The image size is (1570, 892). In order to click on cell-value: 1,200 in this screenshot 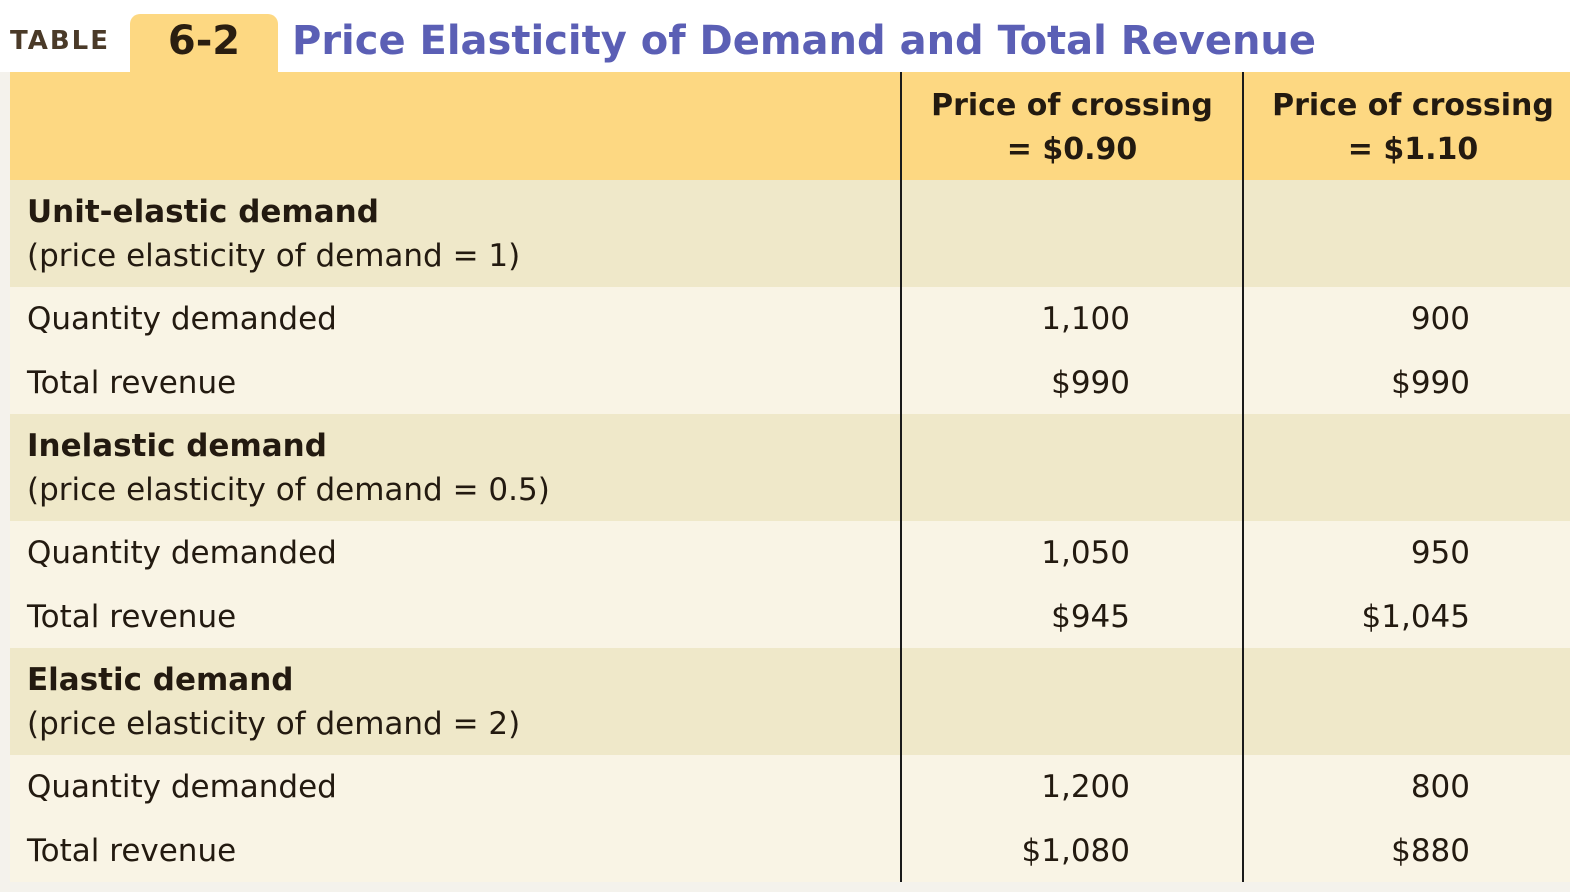, I will do `click(1085, 787)`.